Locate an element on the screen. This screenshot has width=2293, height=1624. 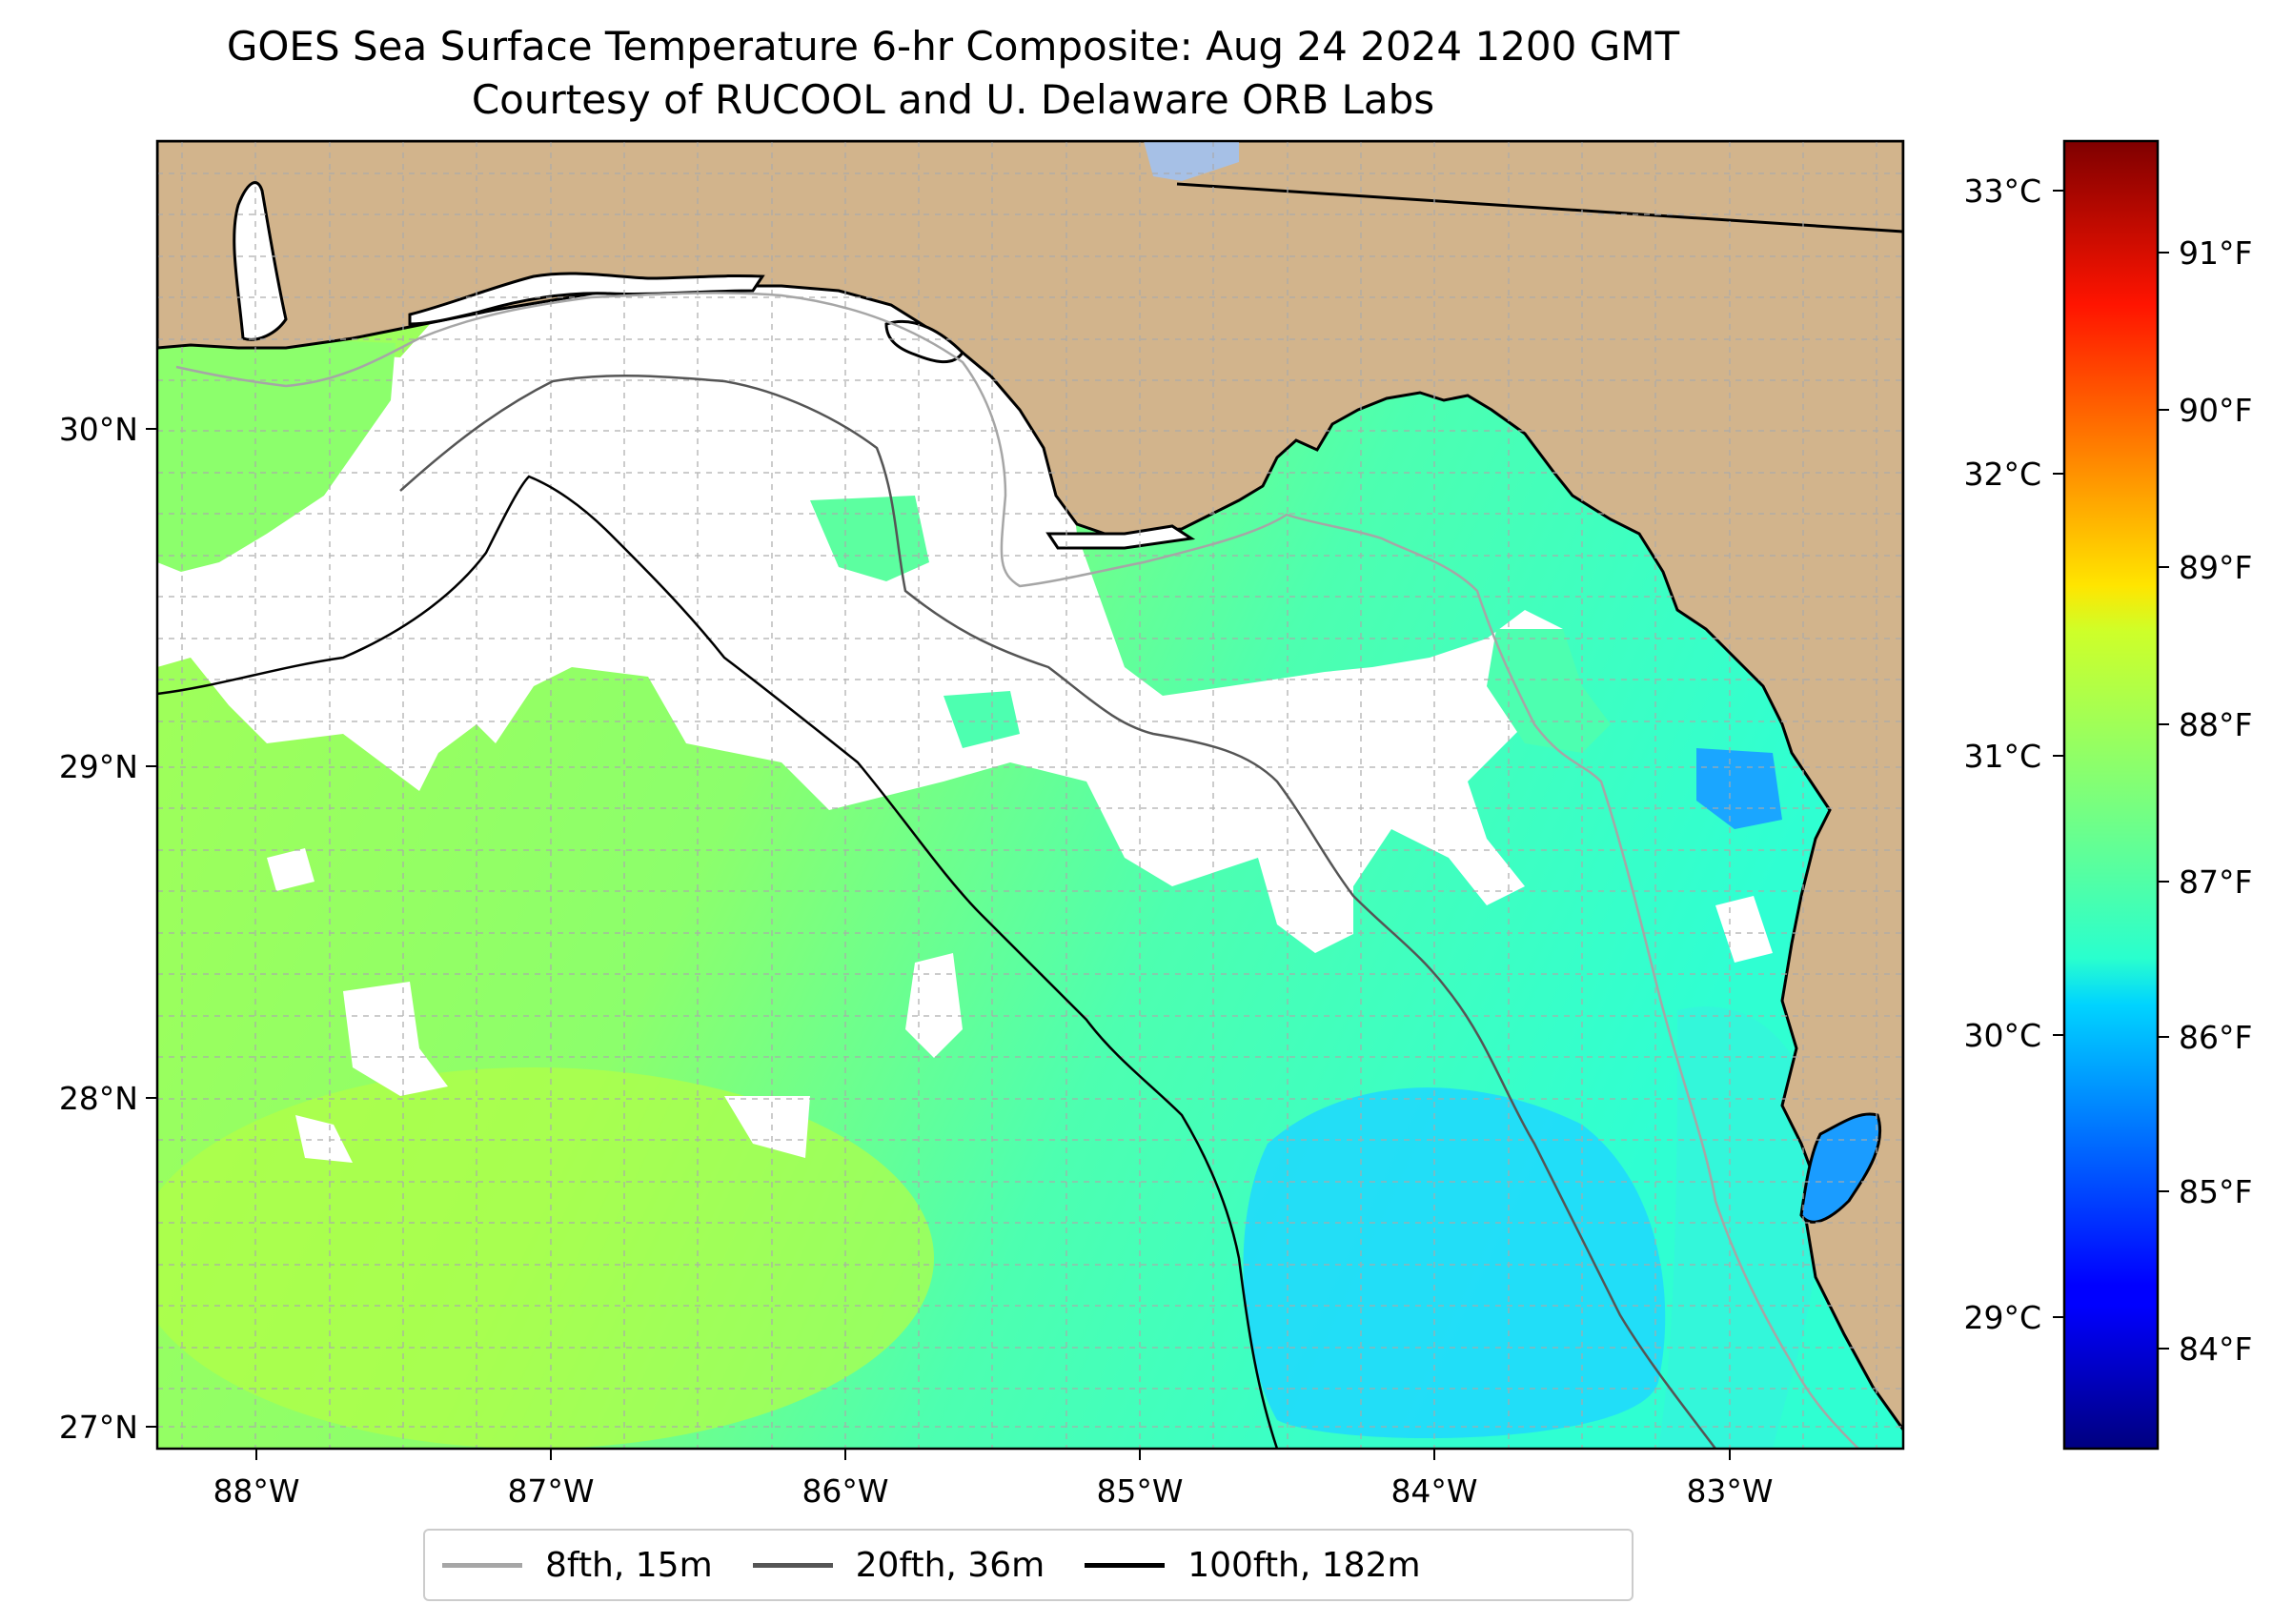
lat-tick-label: 28°N is located at coordinates (99, 1098).